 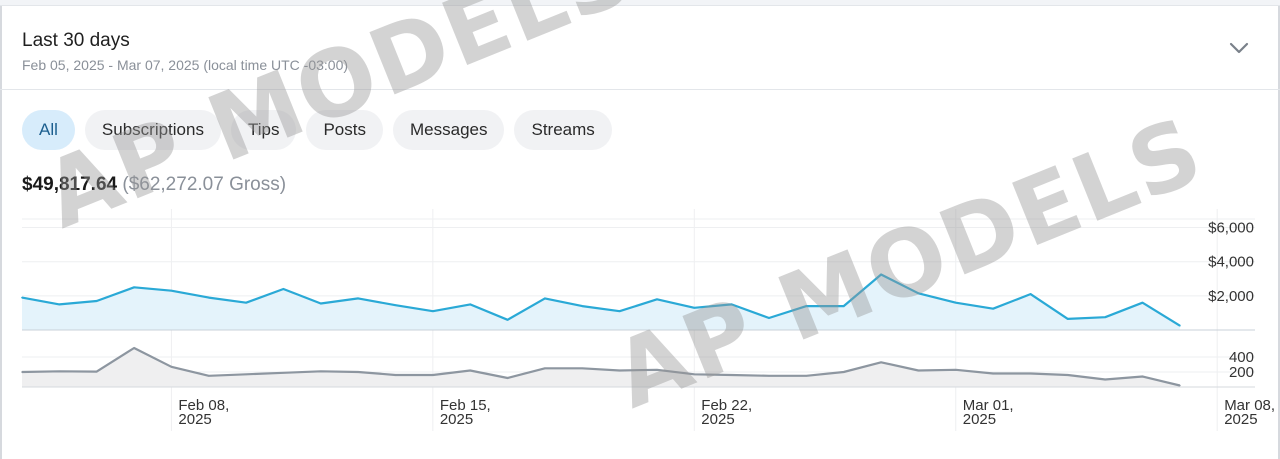 What do you see at coordinates (203, 405) in the screenshot?
I see `x-tick-label: Feb 08,` at bounding box center [203, 405].